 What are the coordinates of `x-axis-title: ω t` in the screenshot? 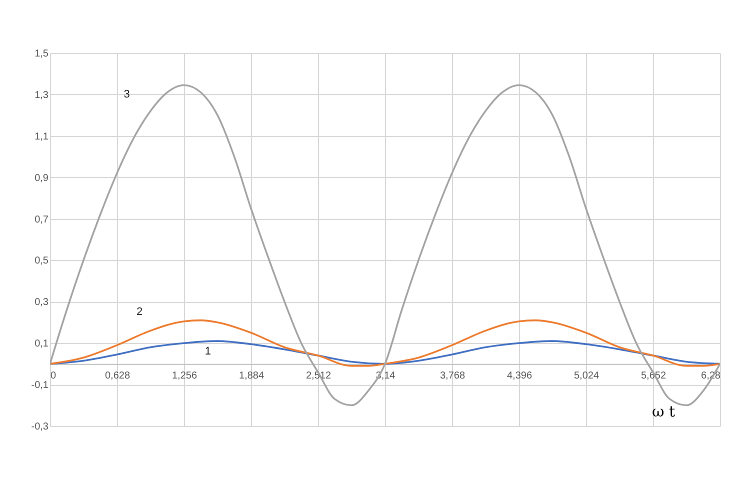 It's located at (664, 411).